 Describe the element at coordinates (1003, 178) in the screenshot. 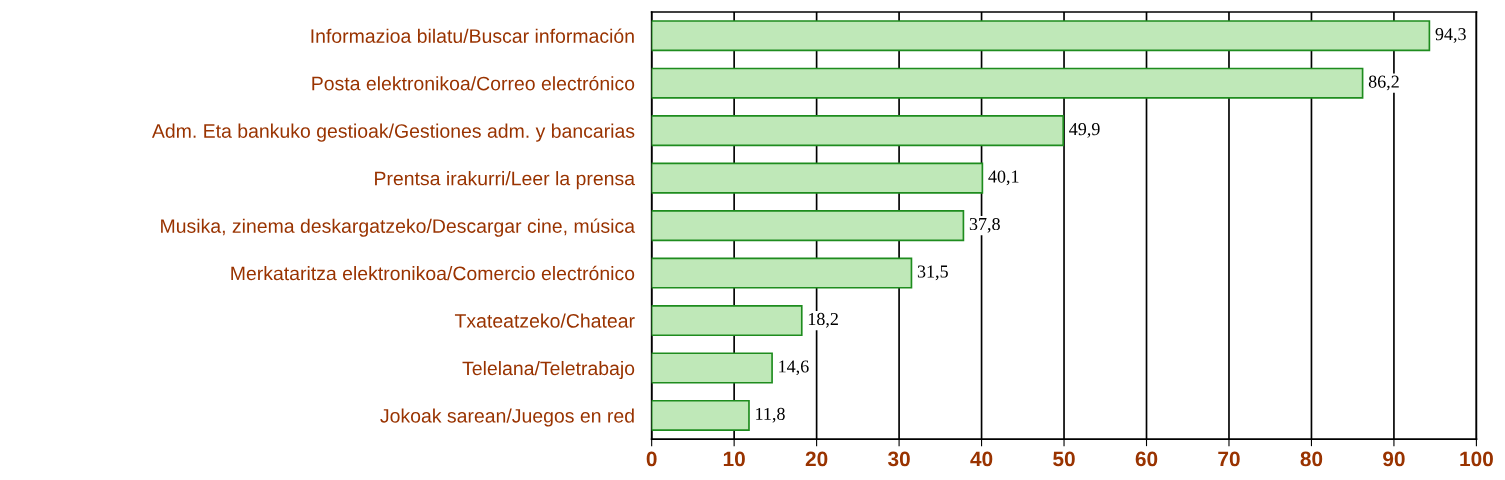

I see `data-label: 40,1` at that location.